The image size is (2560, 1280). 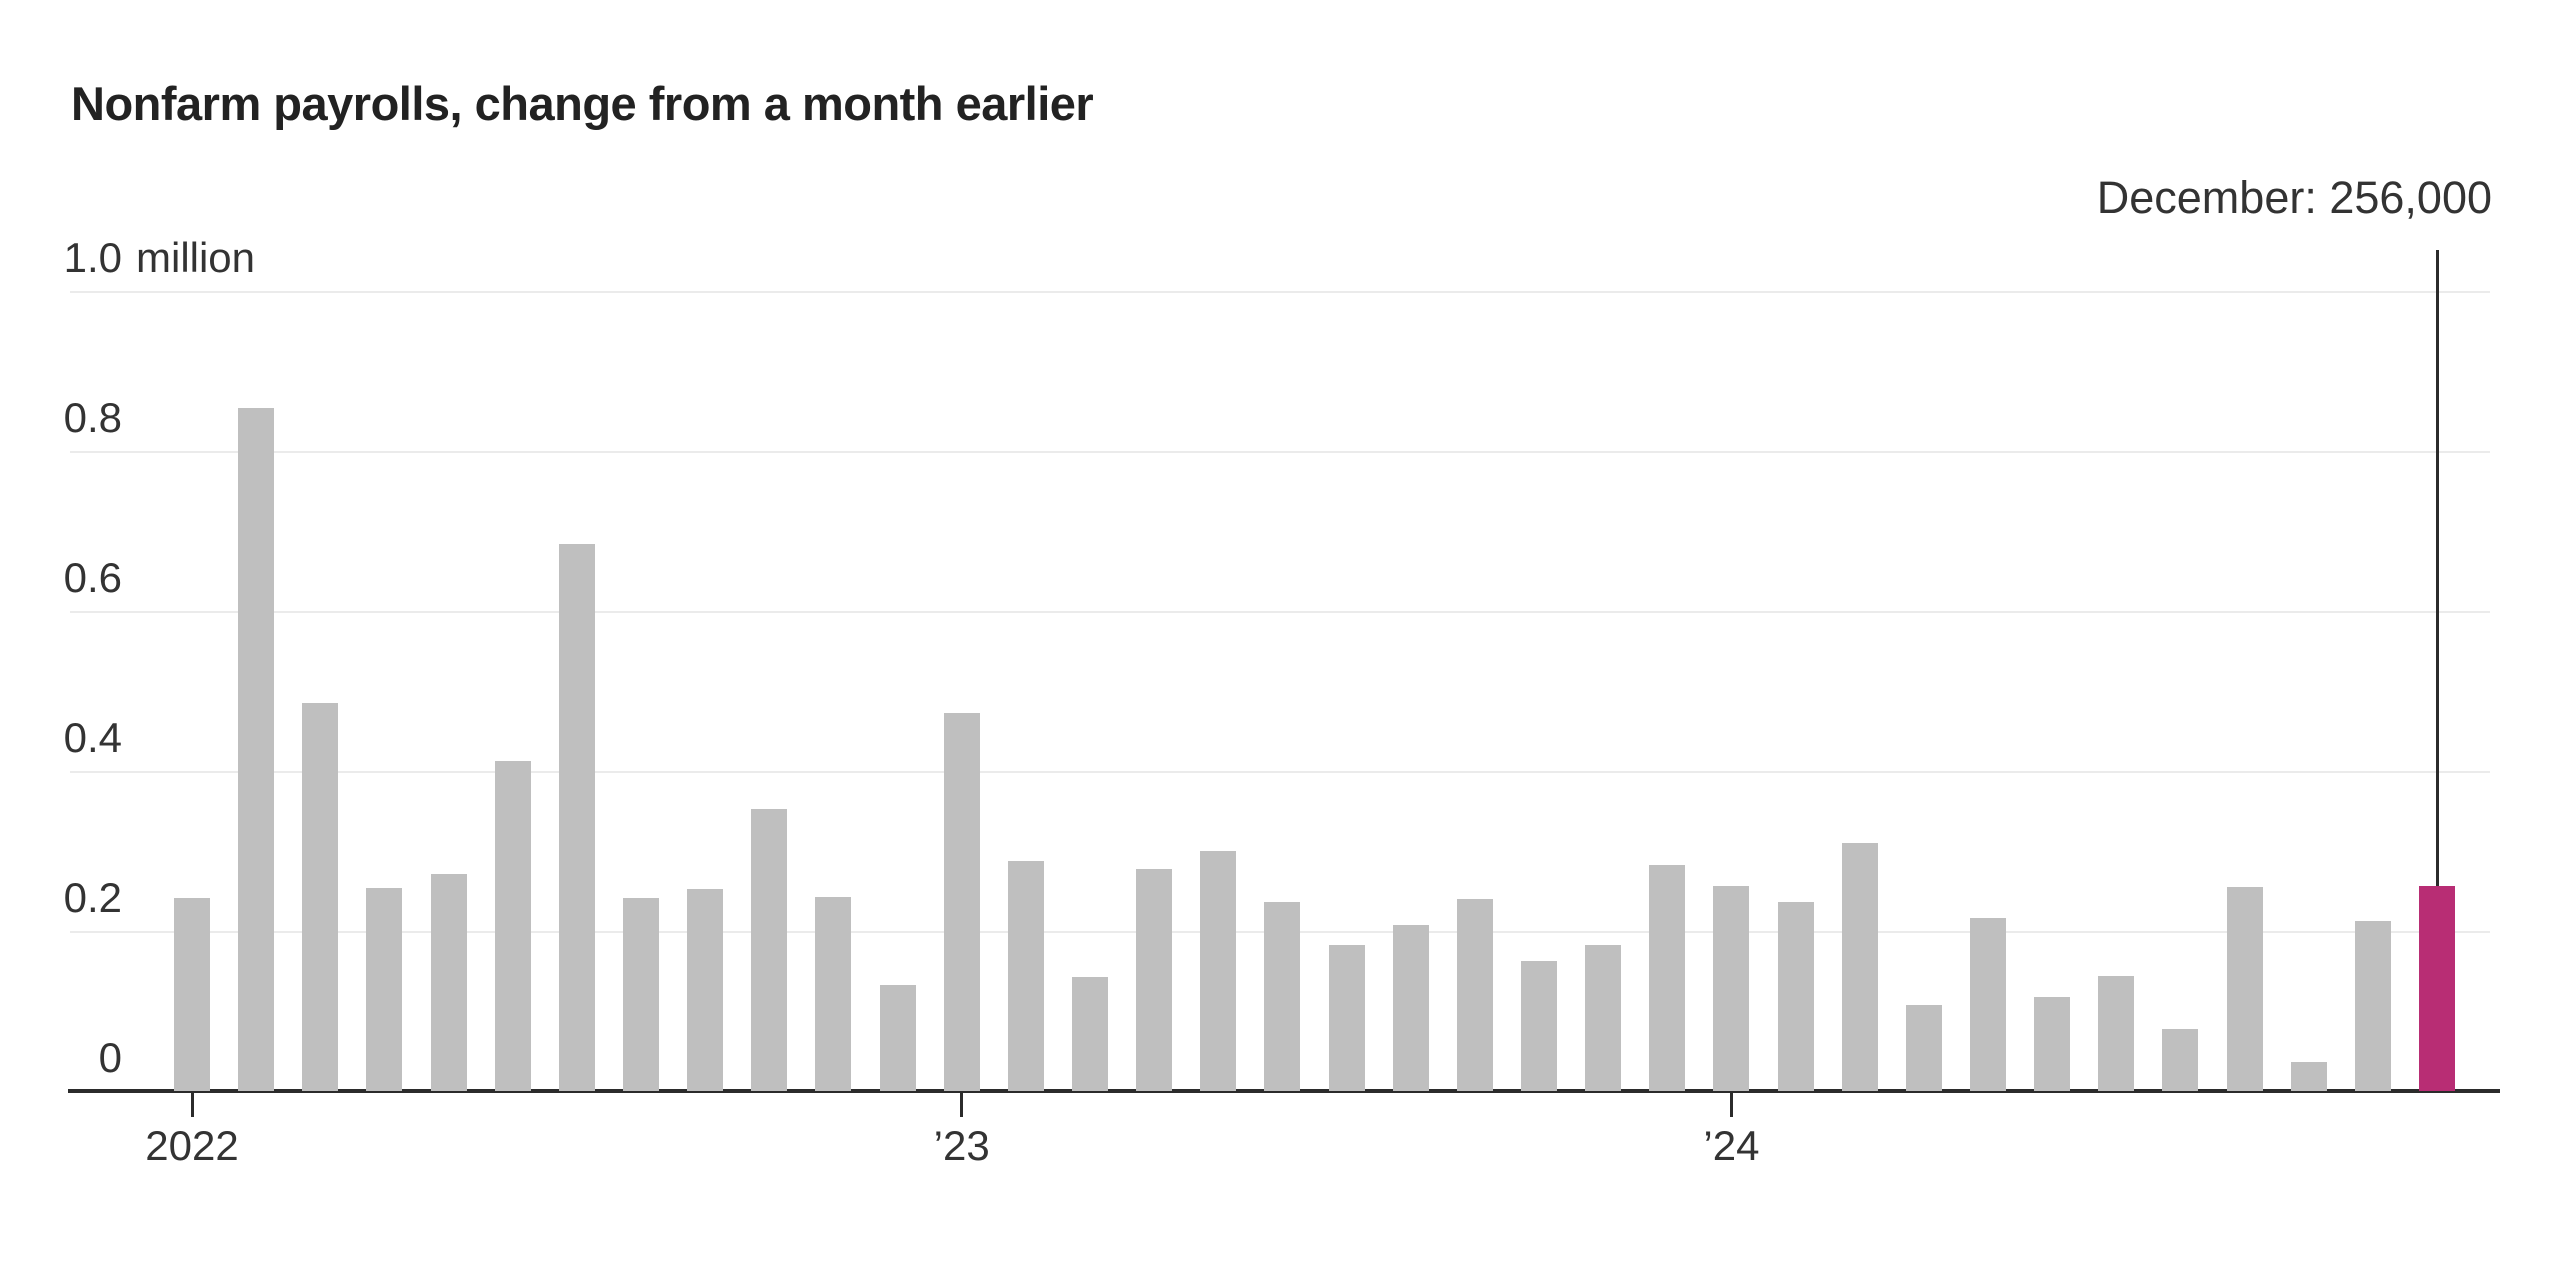 What do you see at coordinates (1988, 1004) in the screenshot?
I see `bar-may-2024` at bounding box center [1988, 1004].